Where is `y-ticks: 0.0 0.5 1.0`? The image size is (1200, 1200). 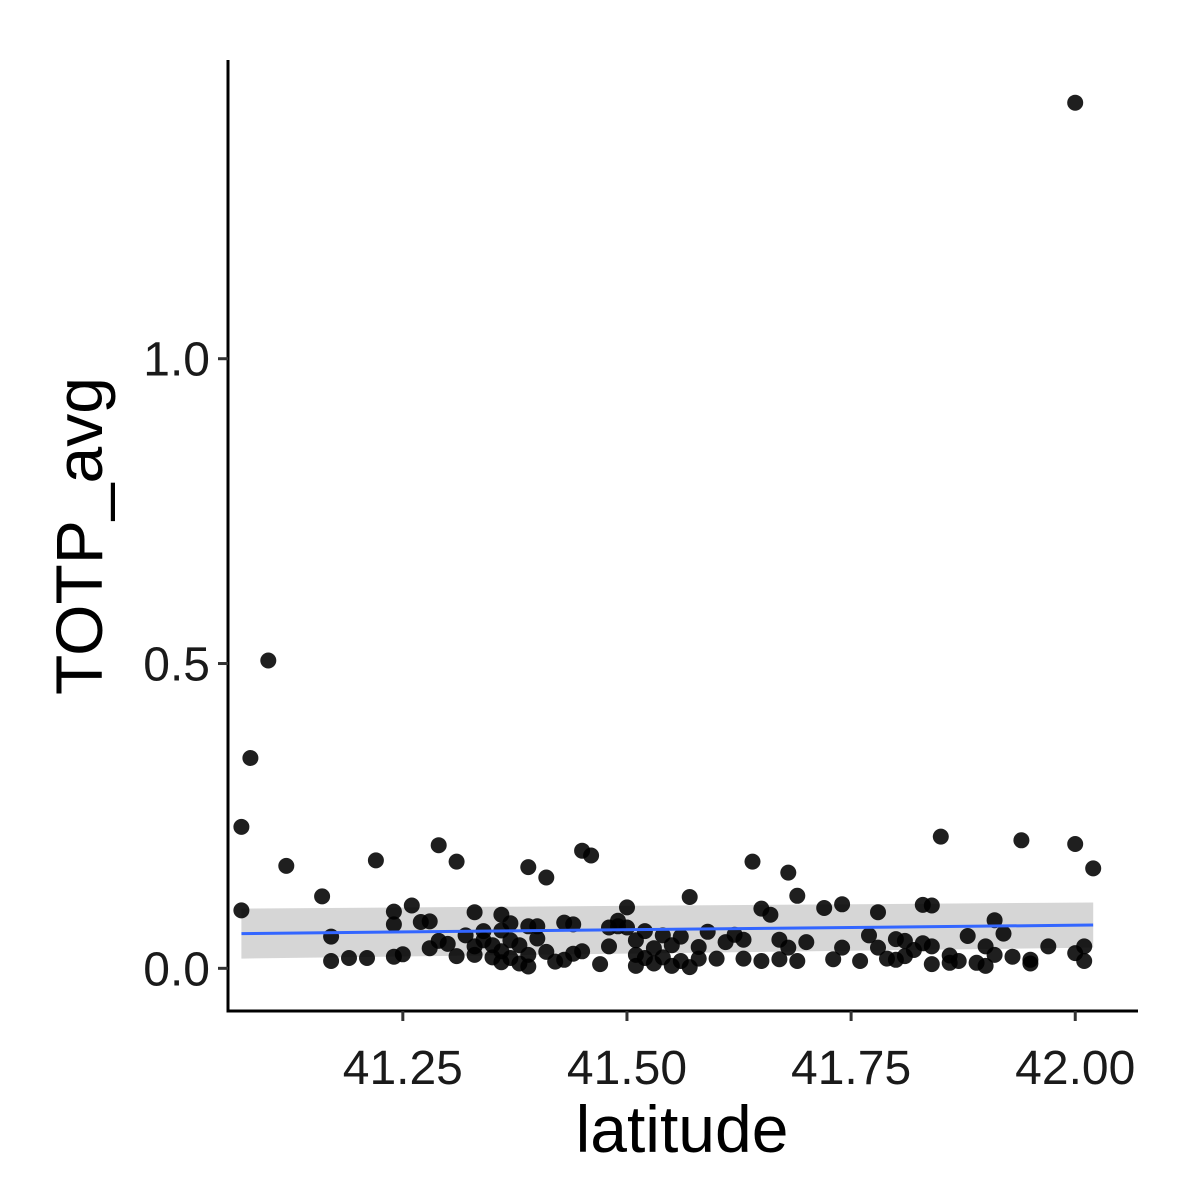
y-ticks: 0.0 0.5 1.0 is located at coordinates (185, 665).